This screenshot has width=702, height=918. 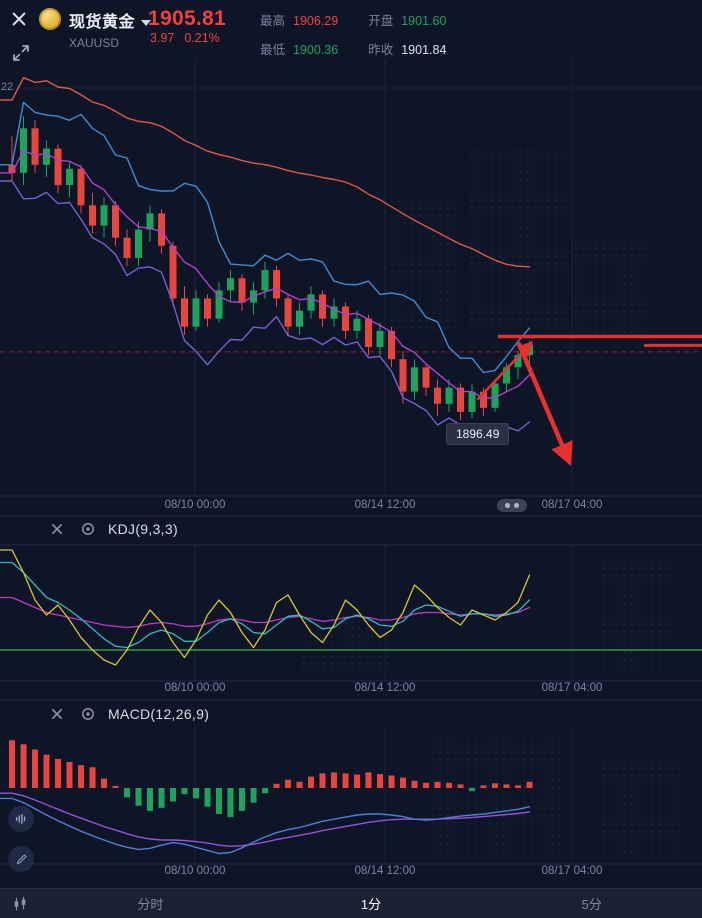 I want to click on stat-label: 昨收, so click(x=381, y=50).